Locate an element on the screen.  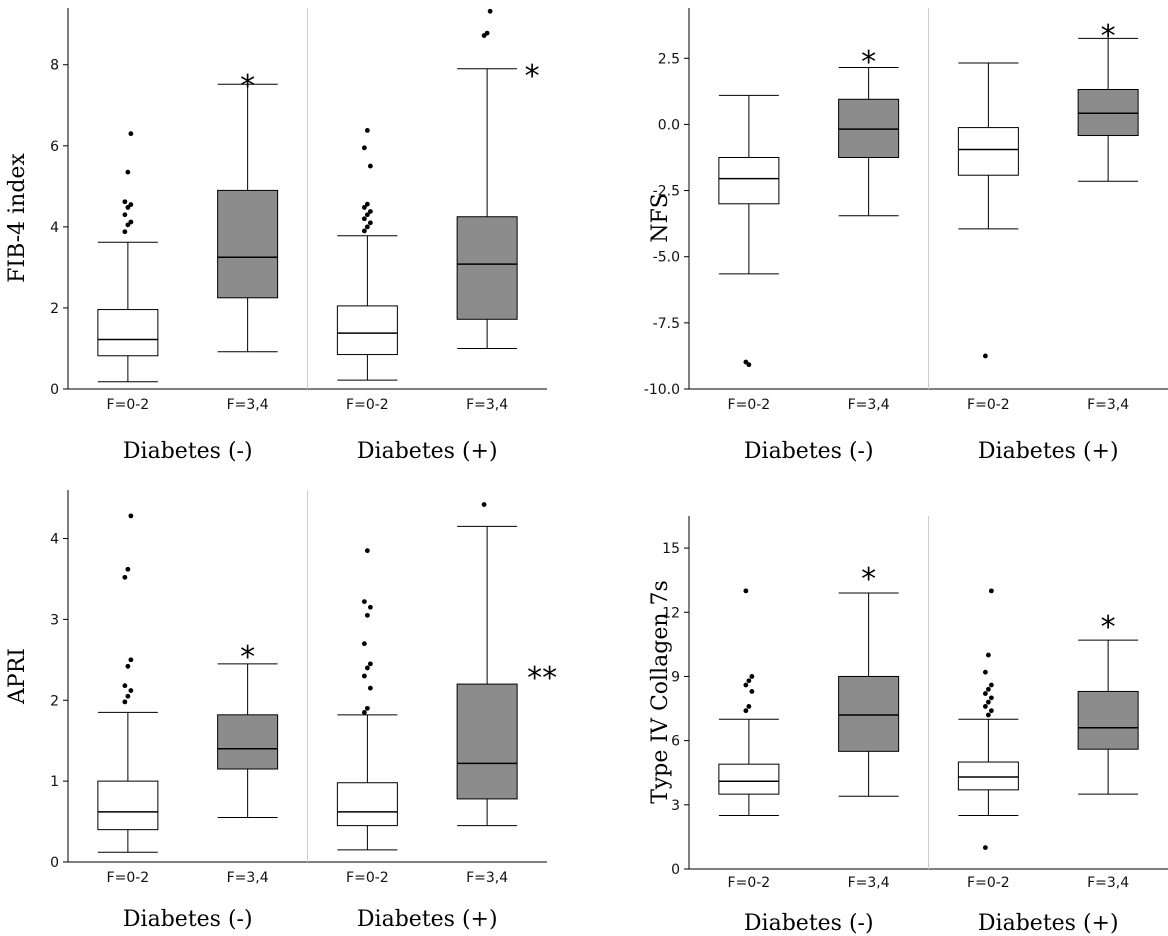
y-axis-label: Type IV Collagen 7s is located at coordinates (660, 692).